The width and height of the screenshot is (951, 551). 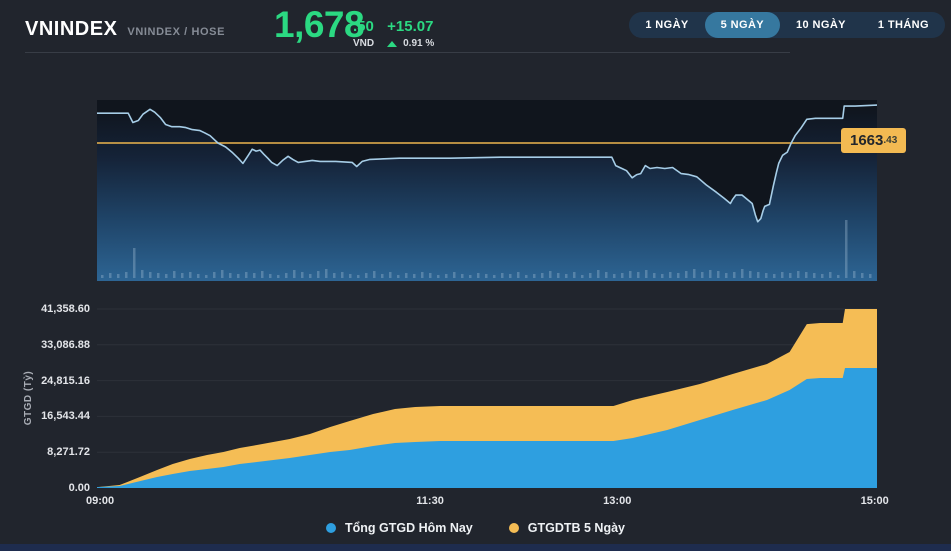 What do you see at coordinates (903, 25) in the screenshot?
I see `range-button-1-tháng: 1 THÁNG` at bounding box center [903, 25].